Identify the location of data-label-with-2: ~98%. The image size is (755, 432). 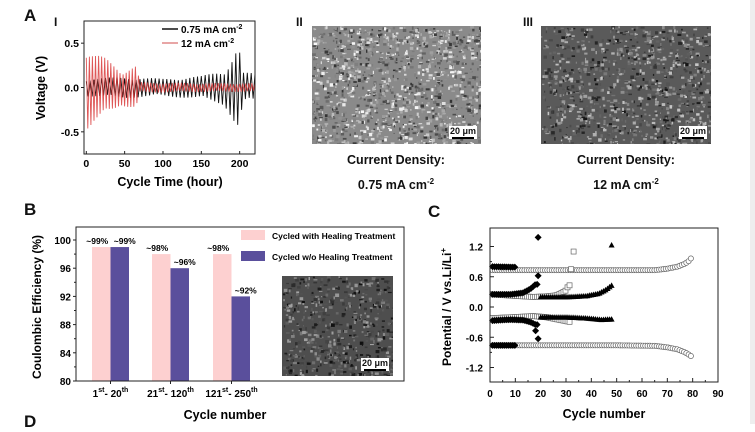
(218, 248).